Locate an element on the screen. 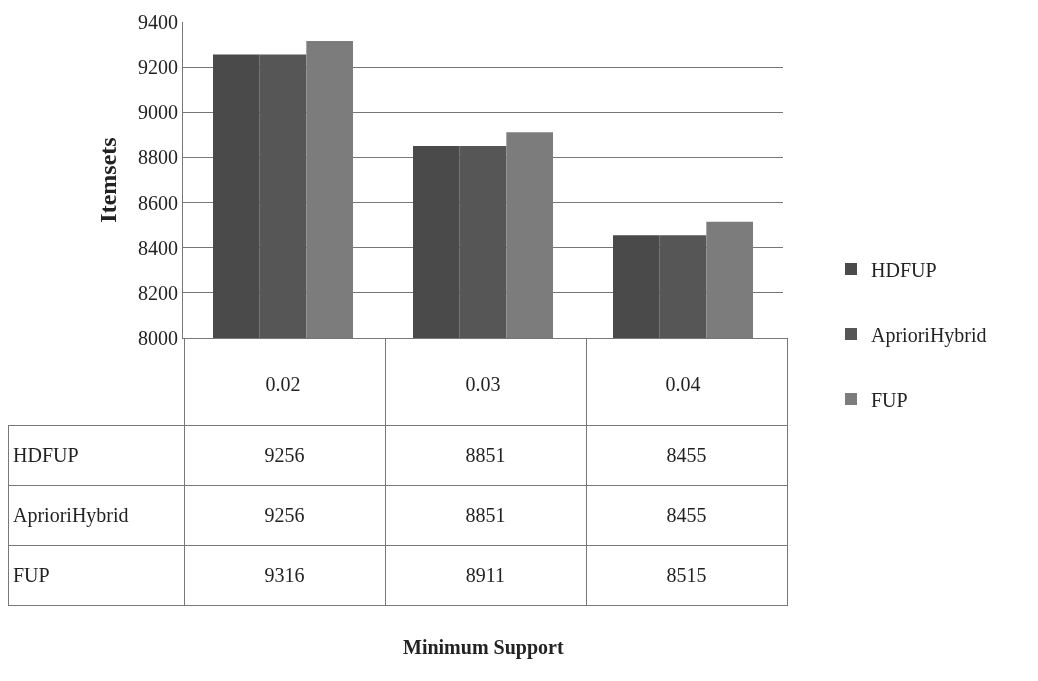 The height and width of the screenshot is (681, 1038). text: Minimum Support is located at coordinates (483, 647).